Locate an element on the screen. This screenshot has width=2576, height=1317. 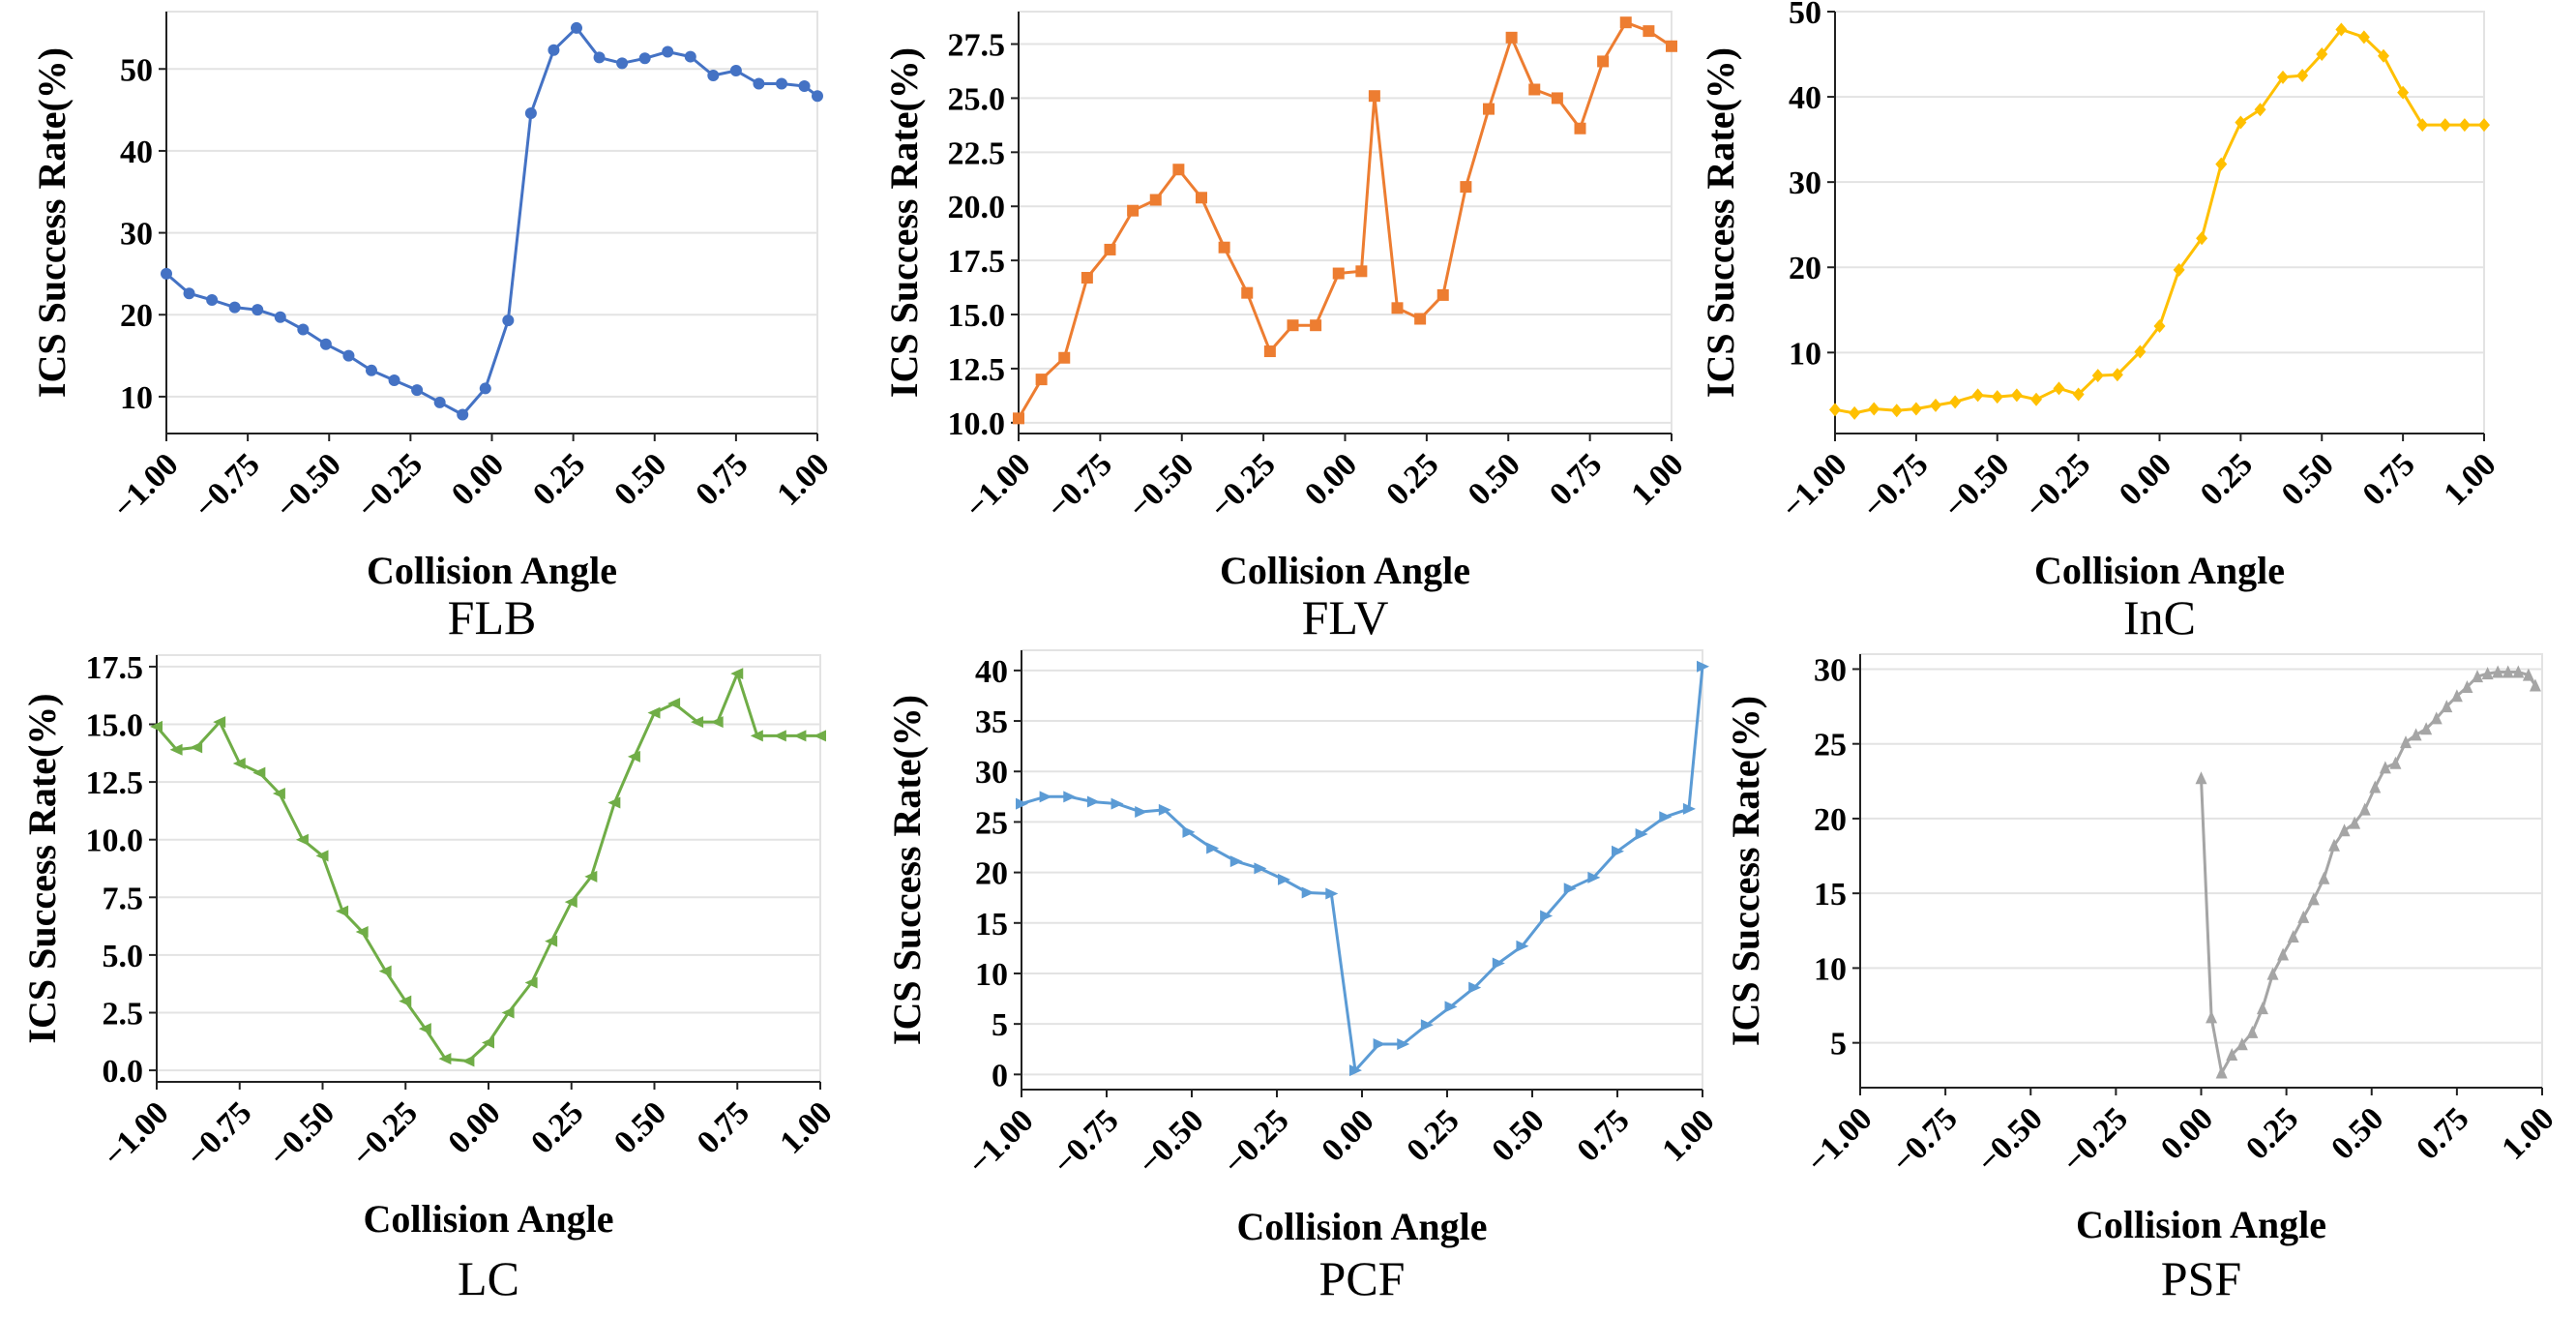
y-tick-label: 35 is located at coordinates (991, 722).